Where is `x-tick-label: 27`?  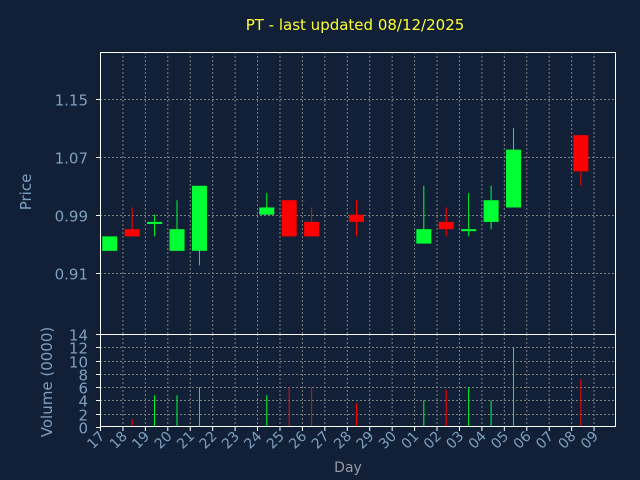
x-tick-label: 27 is located at coordinates (321, 441).